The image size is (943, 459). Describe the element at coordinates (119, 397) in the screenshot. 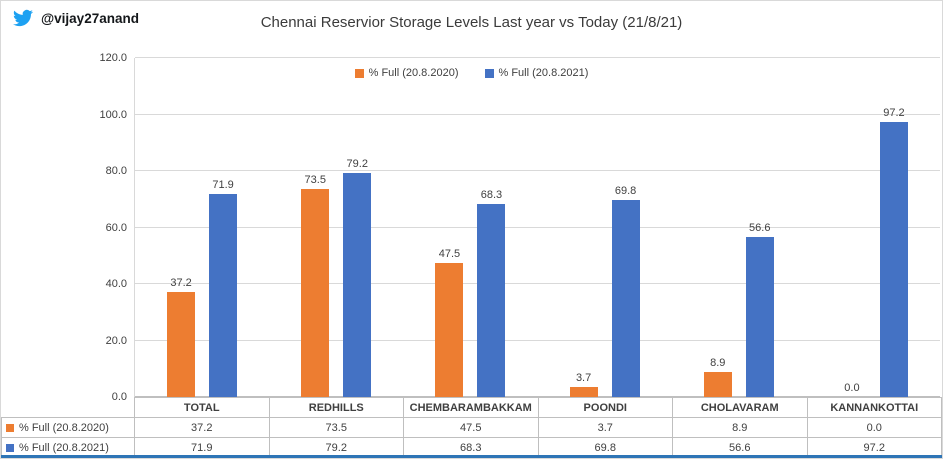

I see `y-tick-label: 0.0` at that location.